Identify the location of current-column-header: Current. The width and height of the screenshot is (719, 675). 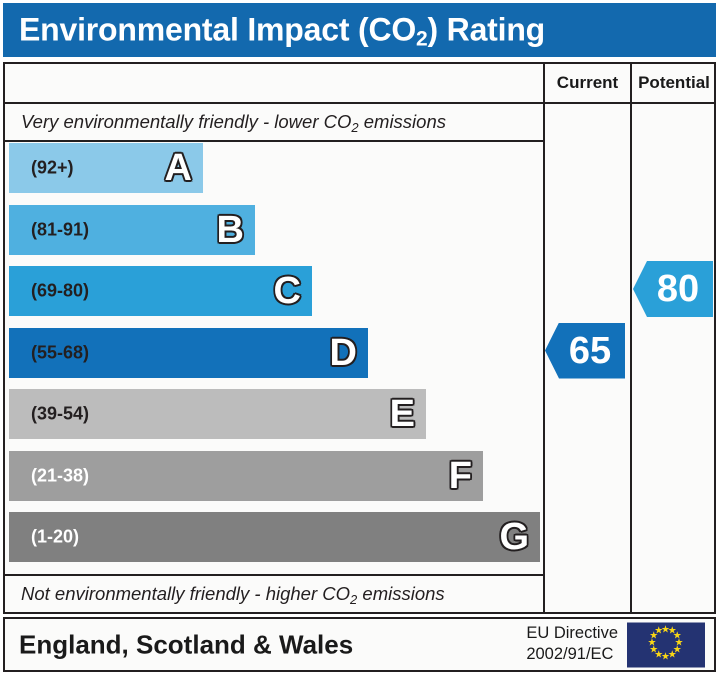
(587, 82).